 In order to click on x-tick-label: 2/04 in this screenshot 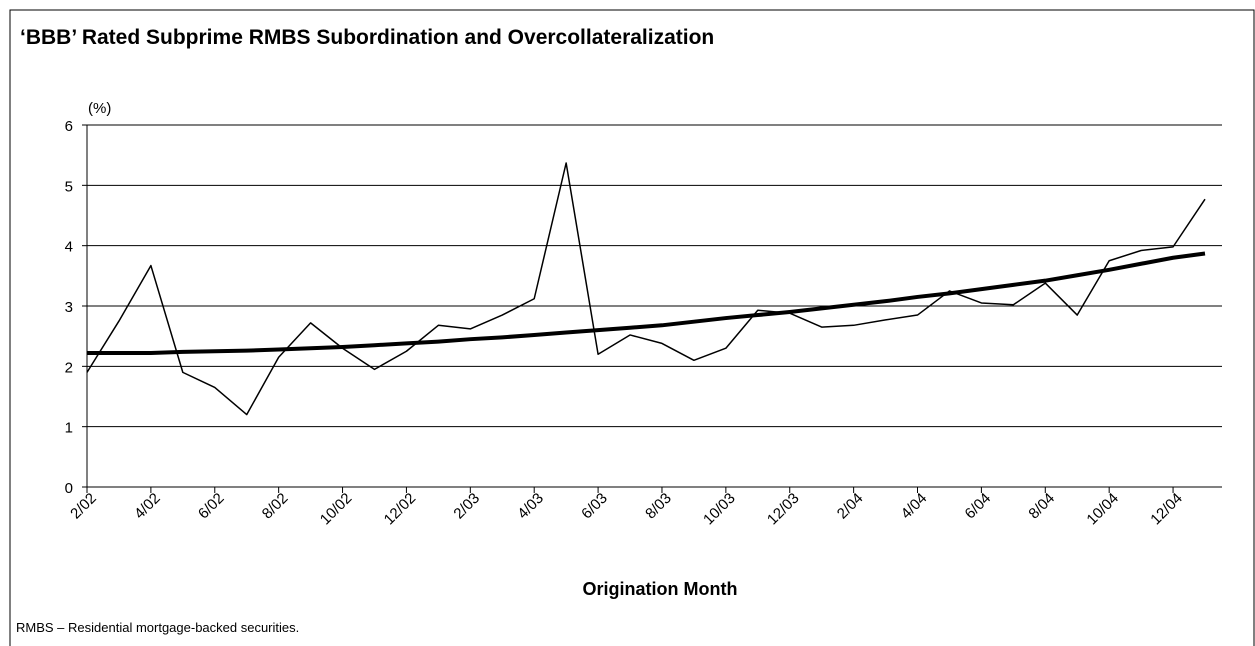, I will do `click(850, 506)`.